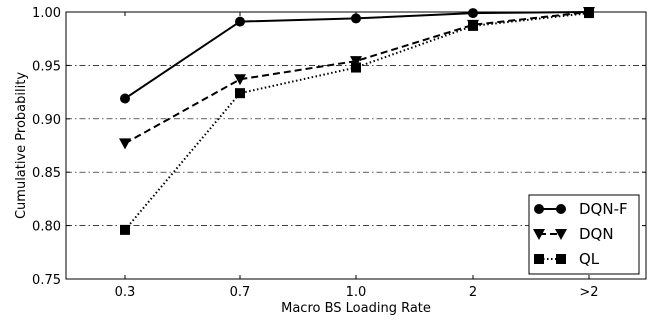 This screenshot has width=660, height=322. I want to click on legend: DQN-F DQN QL, so click(584, 234).